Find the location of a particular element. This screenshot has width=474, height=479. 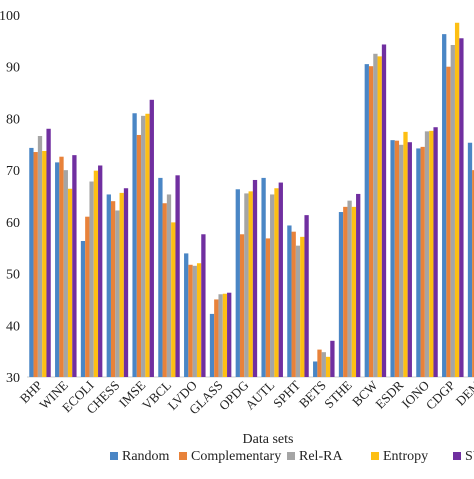

bar-complementary-glass is located at coordinates (216, 338).